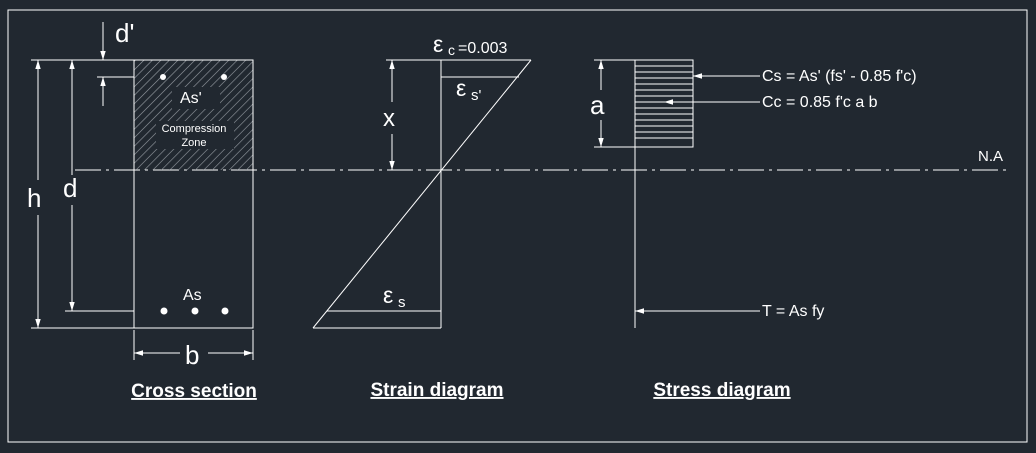 The height and width of the screenshot is (453, 1036). I want to click on eps-c-symbol: ε, so click(438, 44).